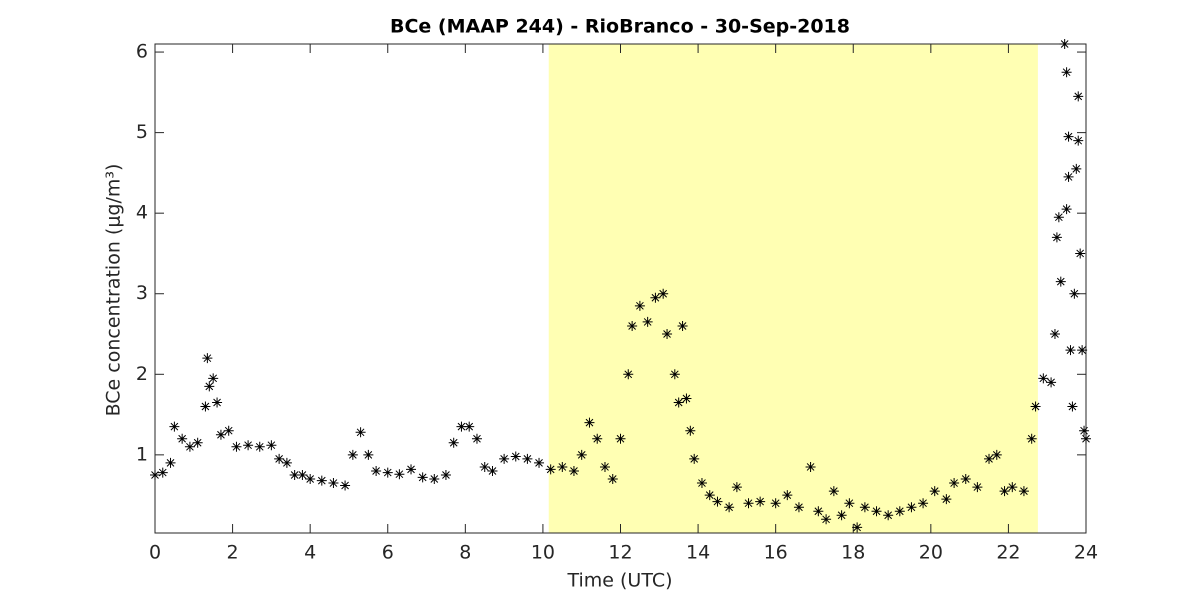 This screenshot has width=1200, height=600. What do you see at coordinates (233, 553) in the screenshot?
I see `x-tick-label: 2` at bounding box center [233, 553].